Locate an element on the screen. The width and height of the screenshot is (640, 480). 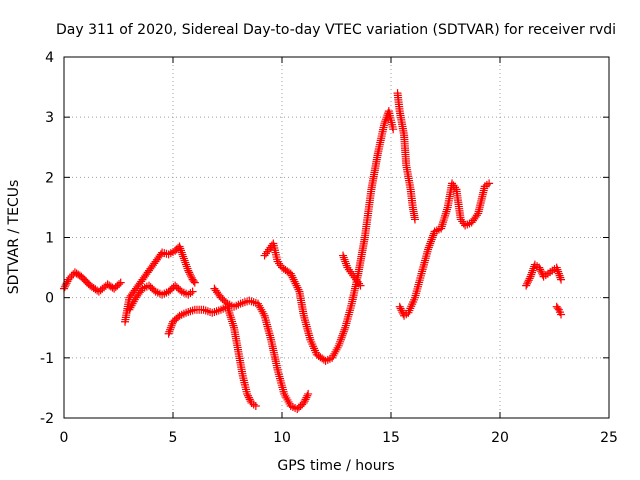
y-tick-label: 0 is located at coordinates (49, 299).